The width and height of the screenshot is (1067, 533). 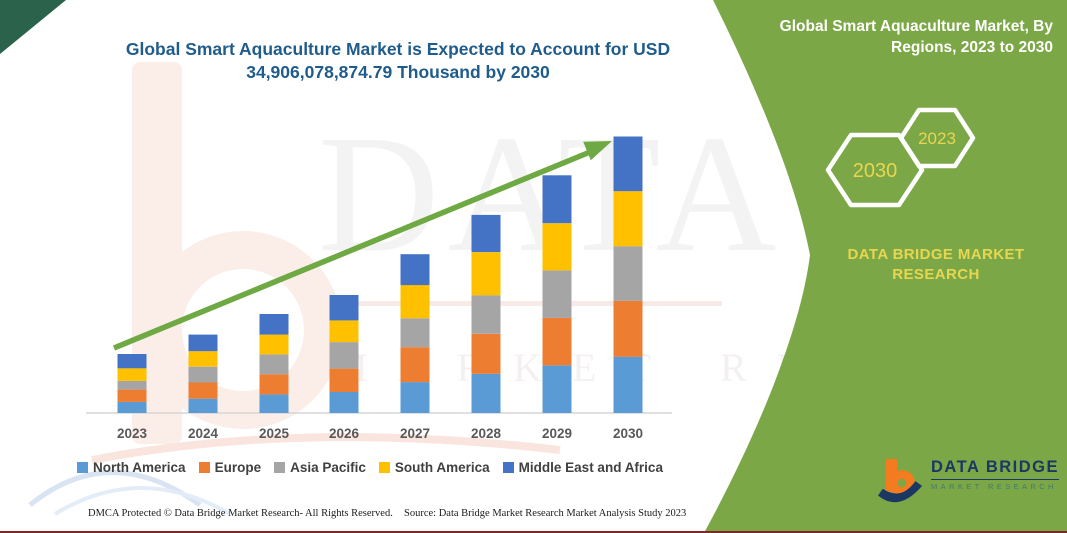 I want to click on brand-logo-text: DATA BRIDGE MARKET RESEARCH, so click(x=995, y=474).